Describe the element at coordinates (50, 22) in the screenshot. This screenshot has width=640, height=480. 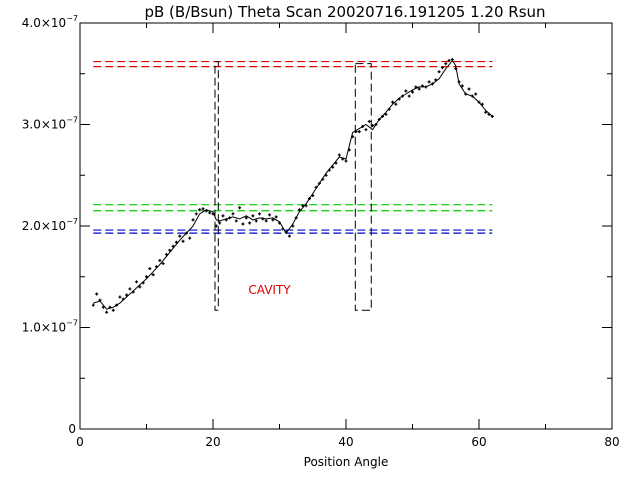
I see `y-tick-label: 4.0×10⁻⁷` at that location.